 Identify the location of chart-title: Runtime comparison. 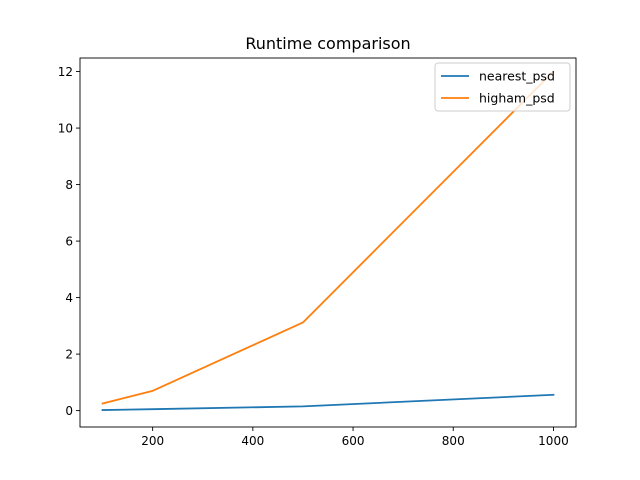
(327, 43).